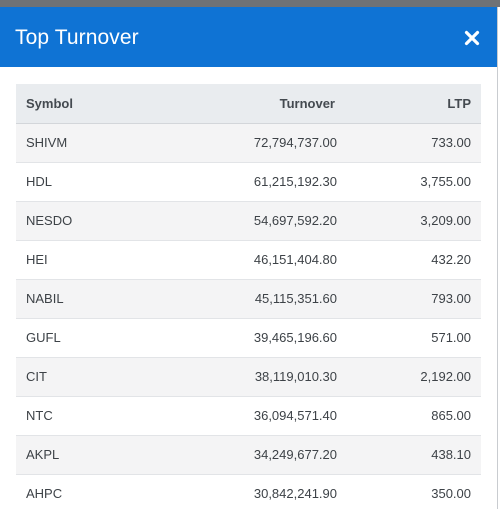 The image size is (500, 509). I want to click on modal-title: Top Turnover, so click(77, 37).